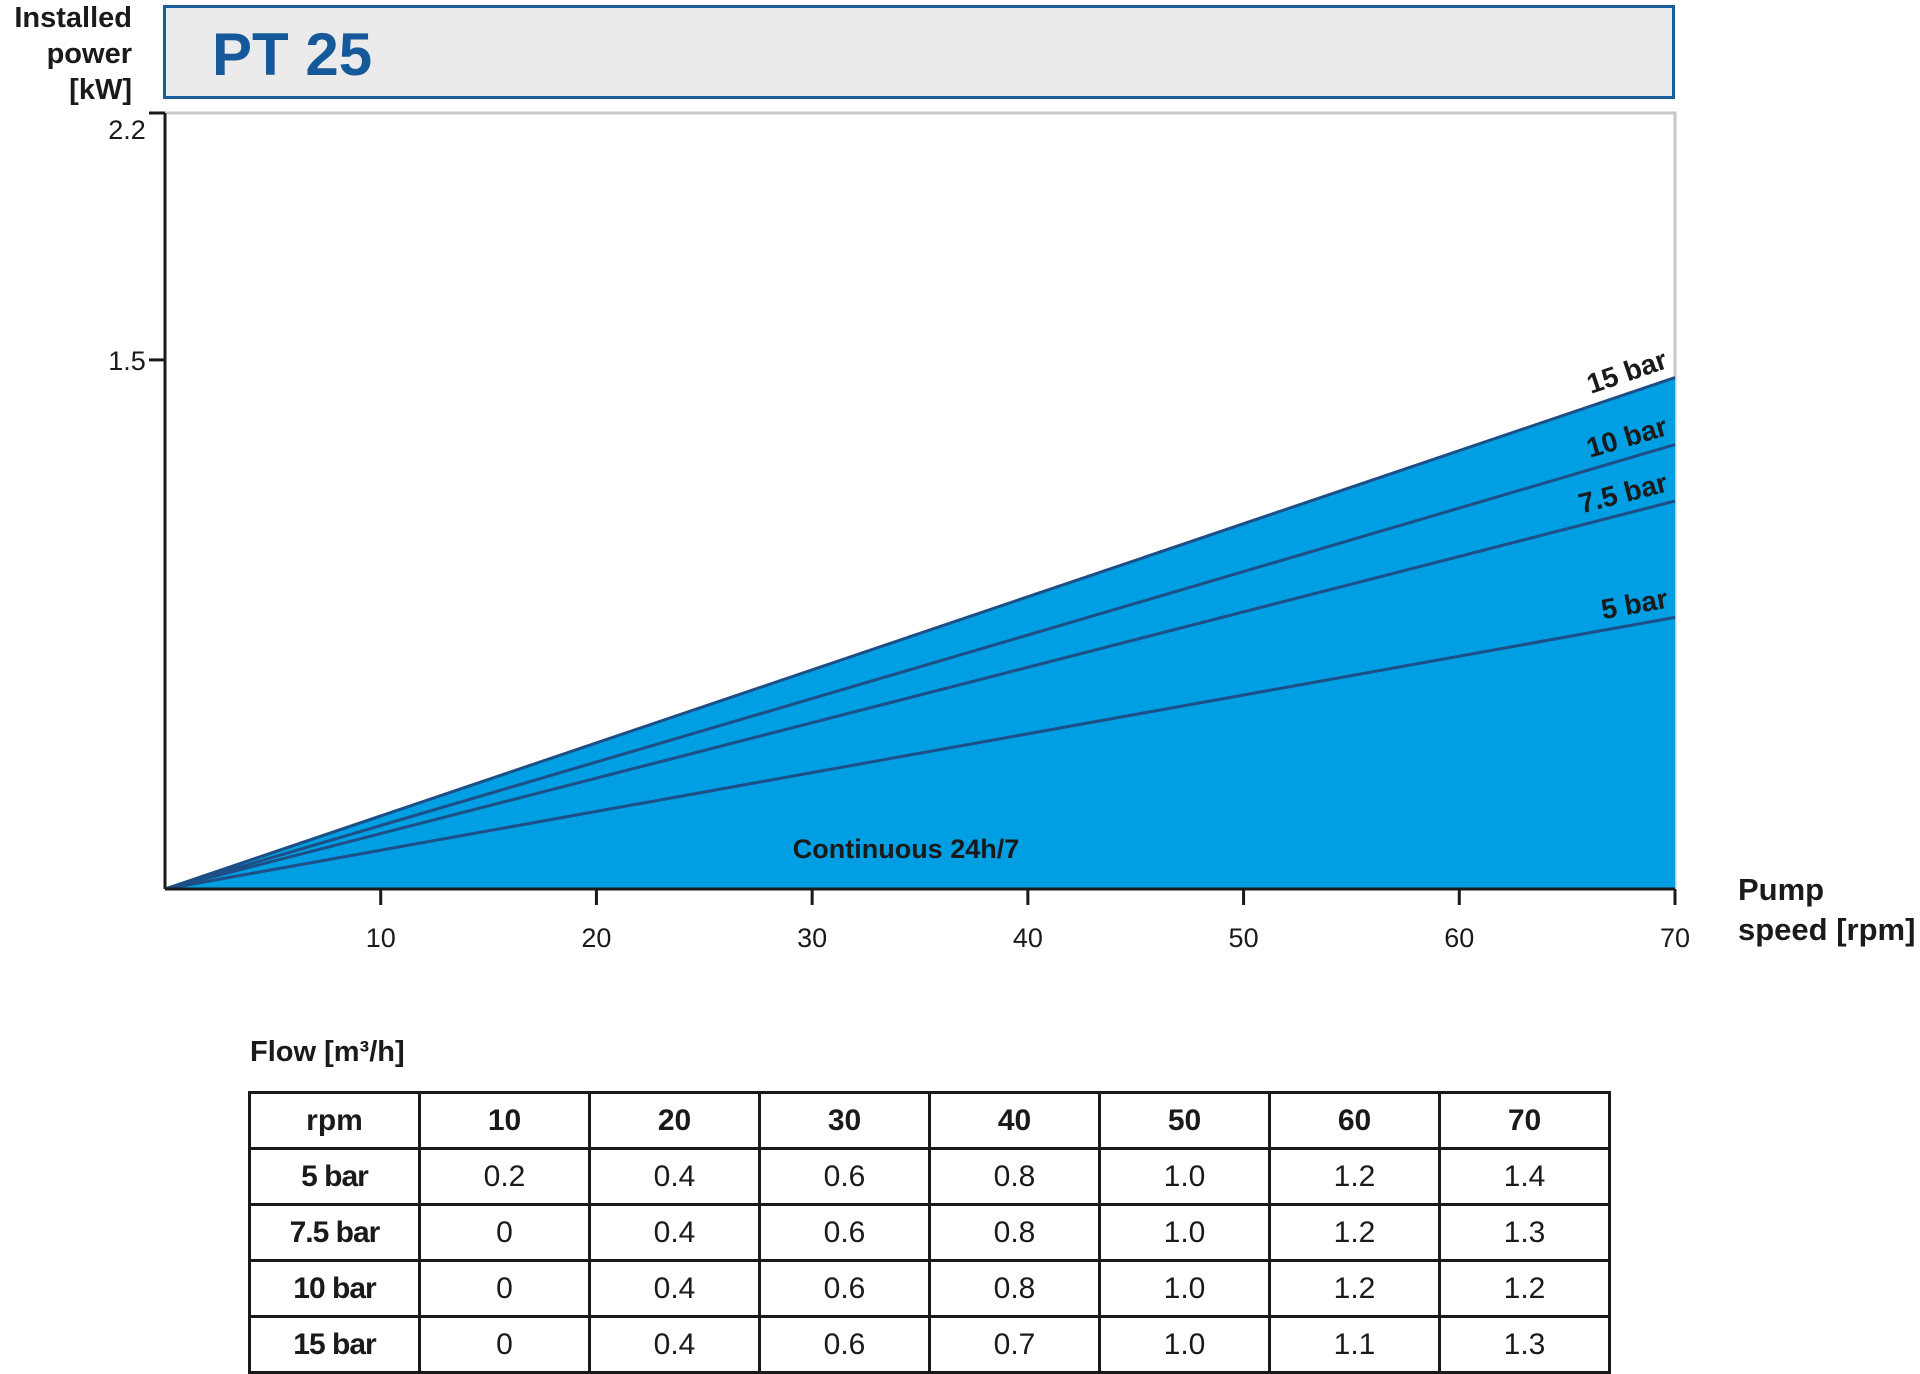  What do you see at coordinates (1524, 1120) in the screenshot?
I see `flow-table-header-cell: 70` at bounding box center [1524, 1120].